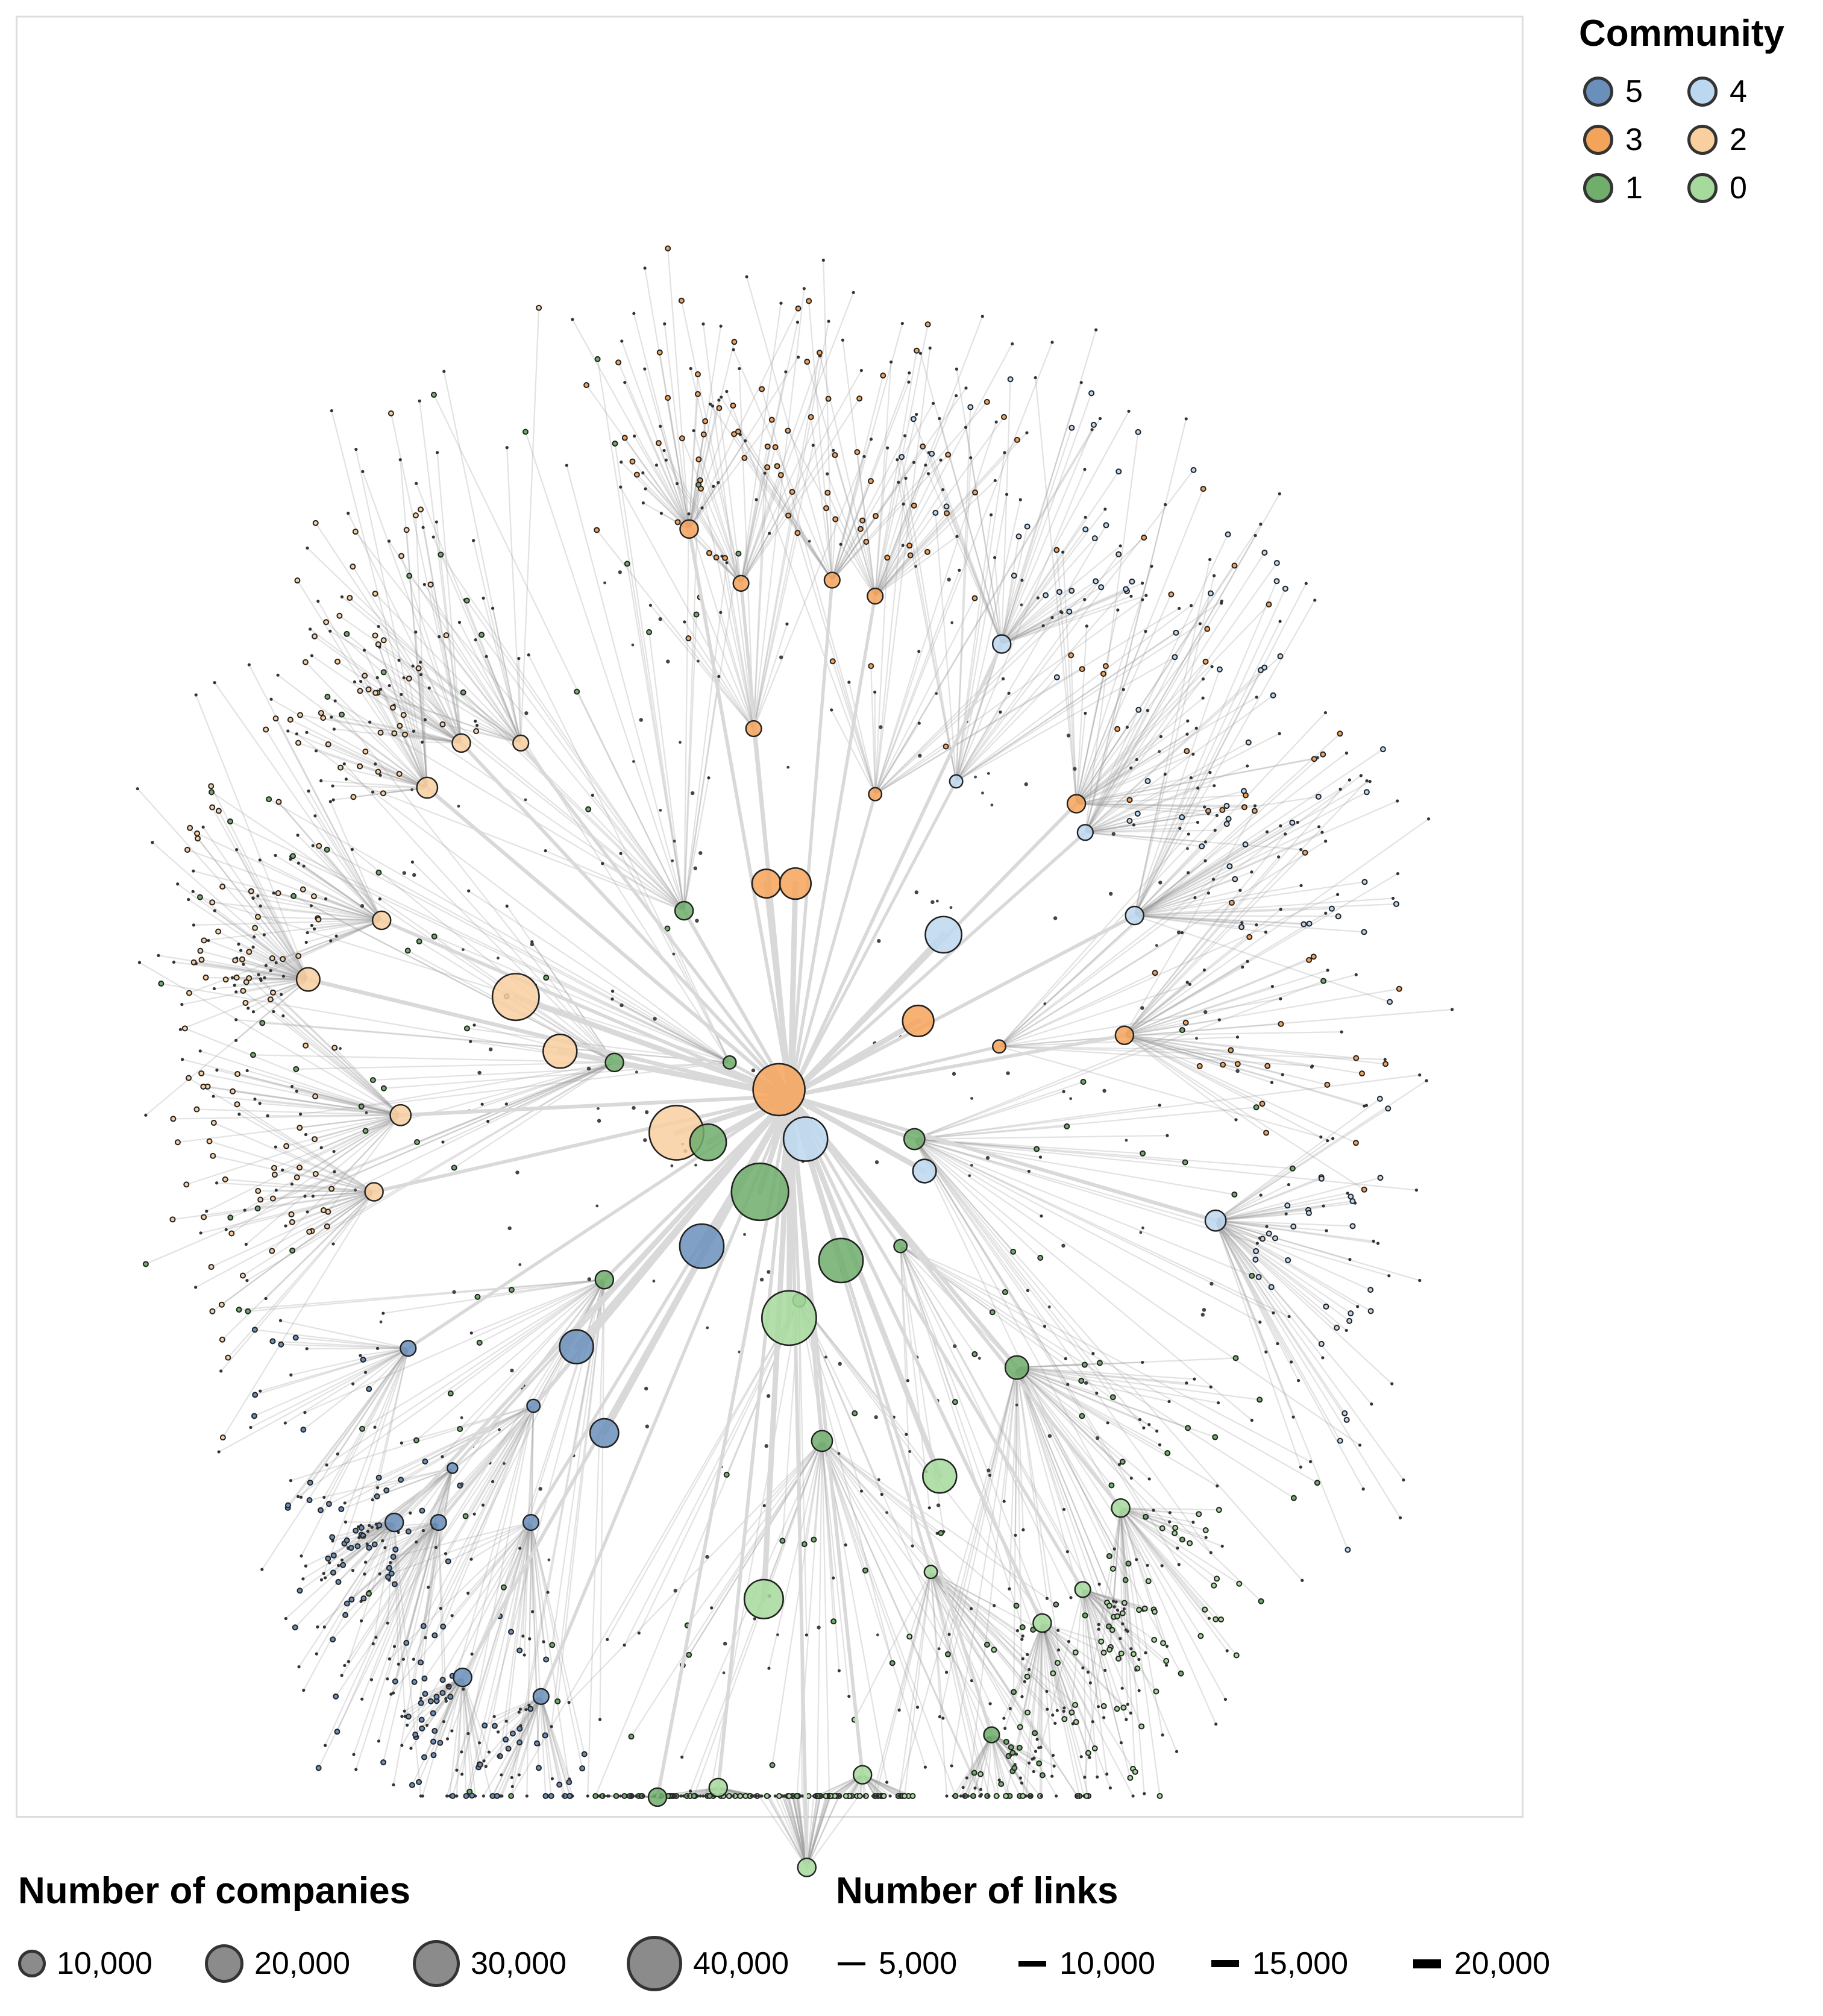 This screenshot has height=2016, width=1823. Describe the element at coordinates (977, 1891) in the screenshot. I see `link-legend-title: Number of links` at that location.